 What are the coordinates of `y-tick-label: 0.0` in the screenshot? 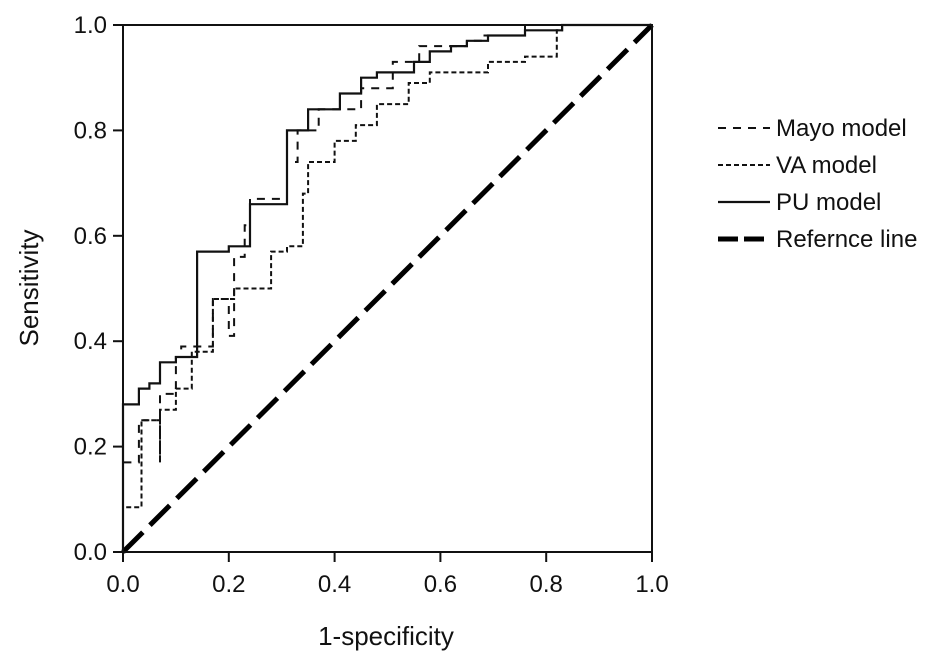 It's located at (90, 552).